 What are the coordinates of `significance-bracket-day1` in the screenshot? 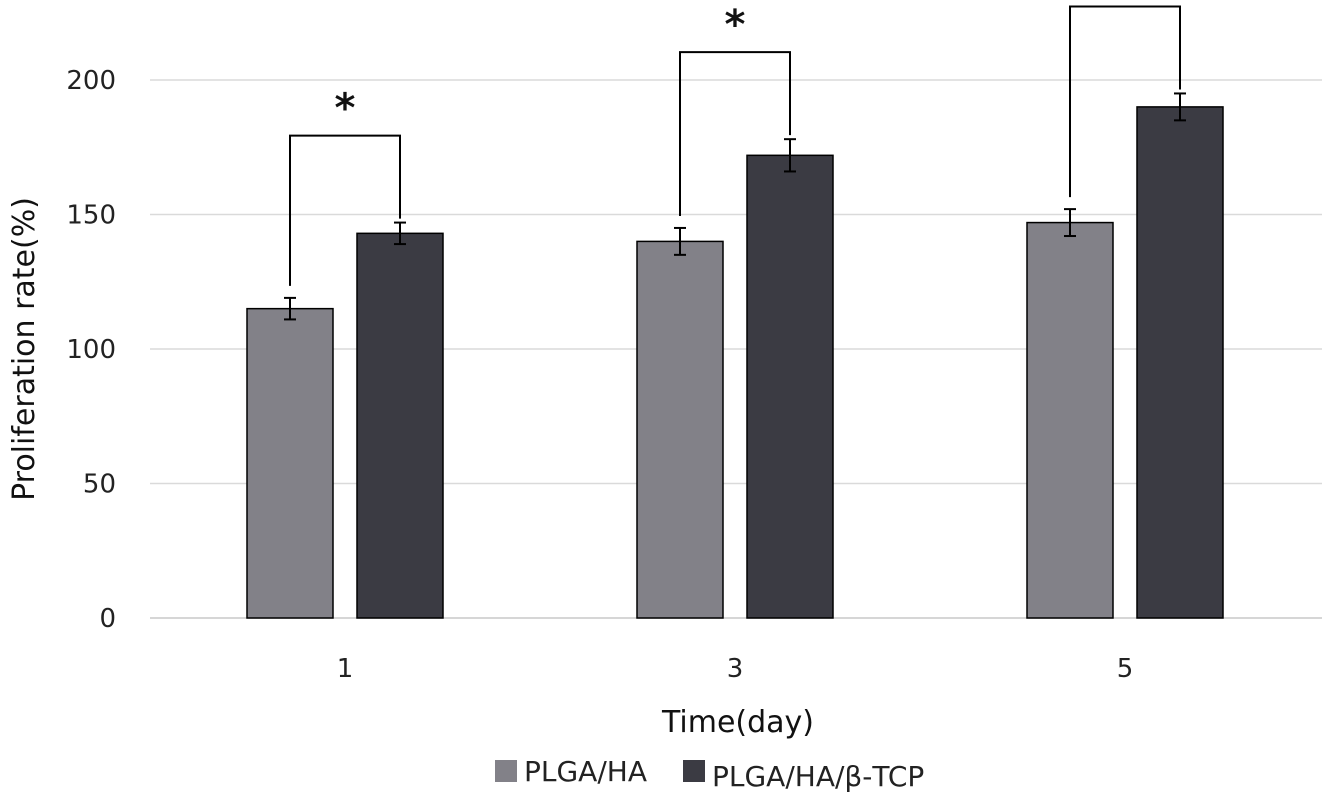 It's located at (345, 210).